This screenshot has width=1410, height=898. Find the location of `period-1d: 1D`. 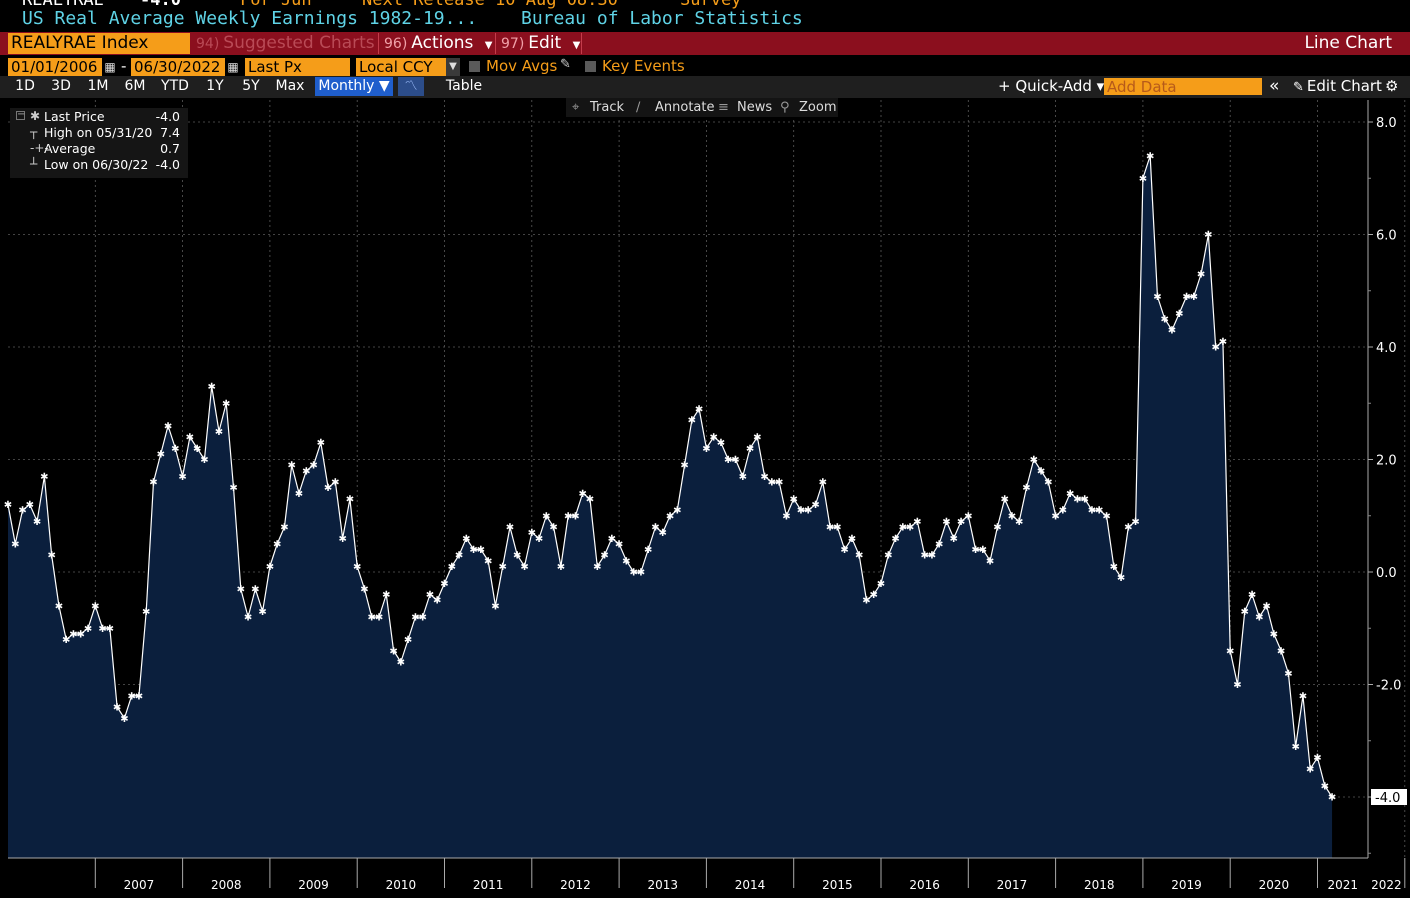

period-1d: 1D is located at coordinates (25, 86).